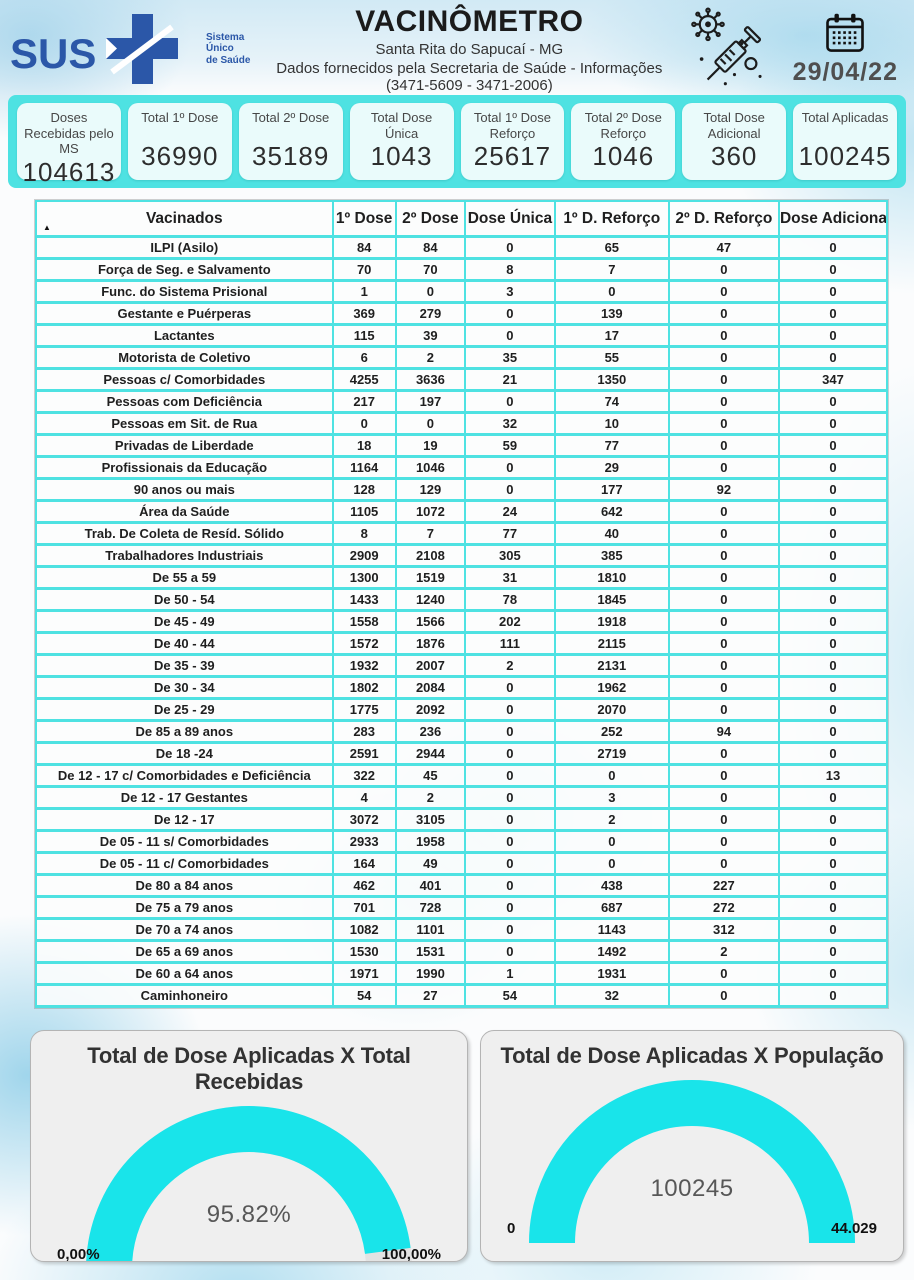 This screenshot has width=914, height=1280. What do you see at coordinates (511, 535) in the screenshot?
I see `row-value: 77` at bounding box center [511, 535].